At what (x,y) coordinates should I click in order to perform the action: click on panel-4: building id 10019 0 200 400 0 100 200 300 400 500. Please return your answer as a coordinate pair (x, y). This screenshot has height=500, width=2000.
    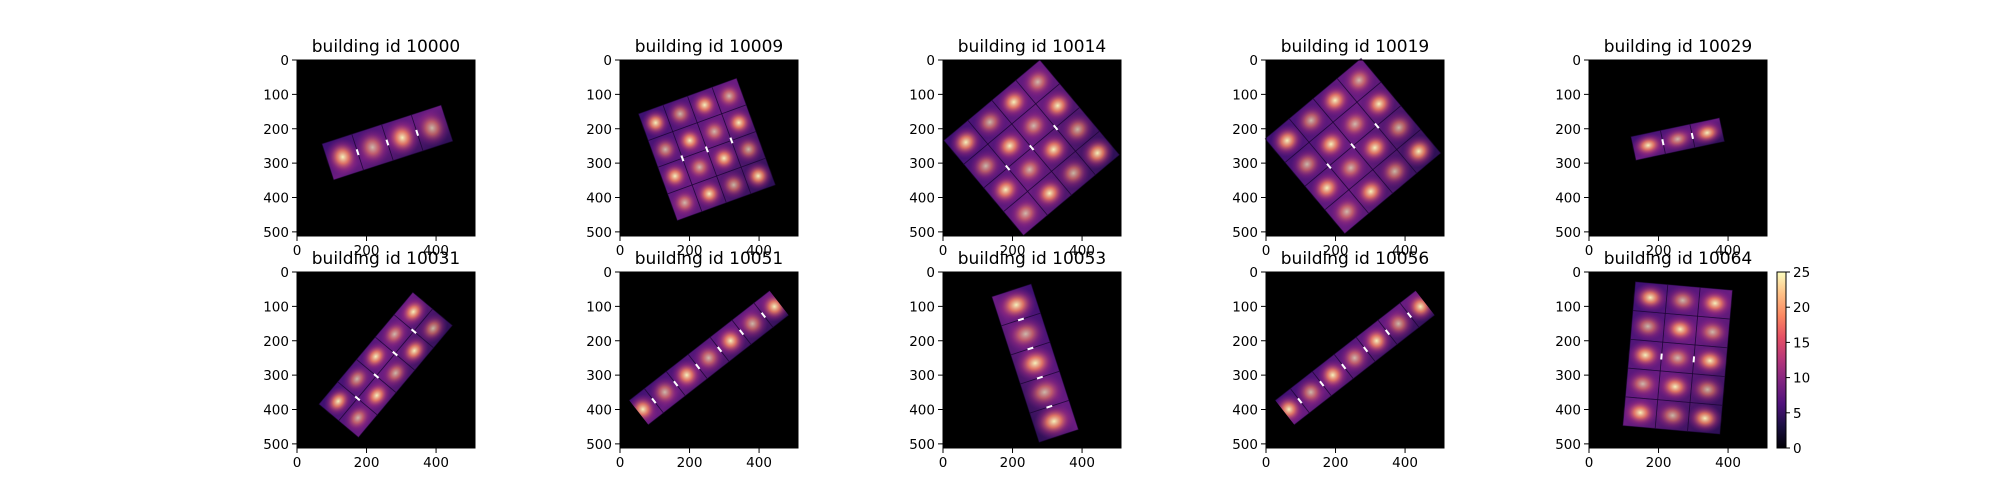
    Looking at the image, I should click on (1338, 148).